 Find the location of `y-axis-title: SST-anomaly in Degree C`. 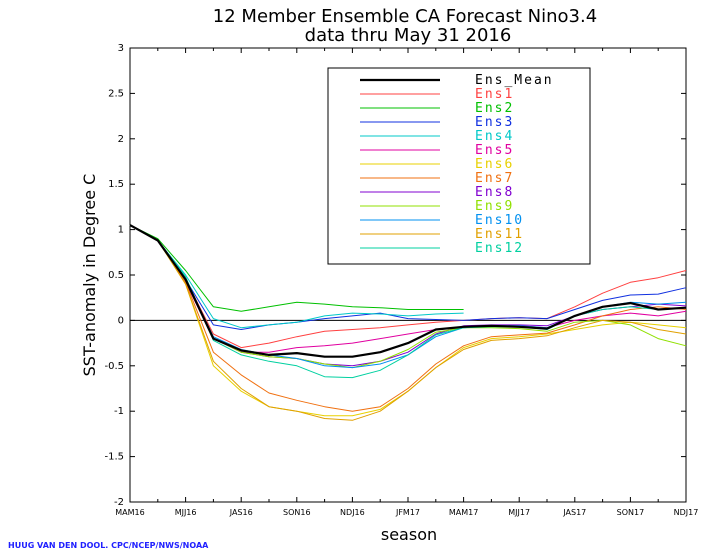

y-axis-title: SST-anomaly in Degree C is located at coordinates (89, 275).